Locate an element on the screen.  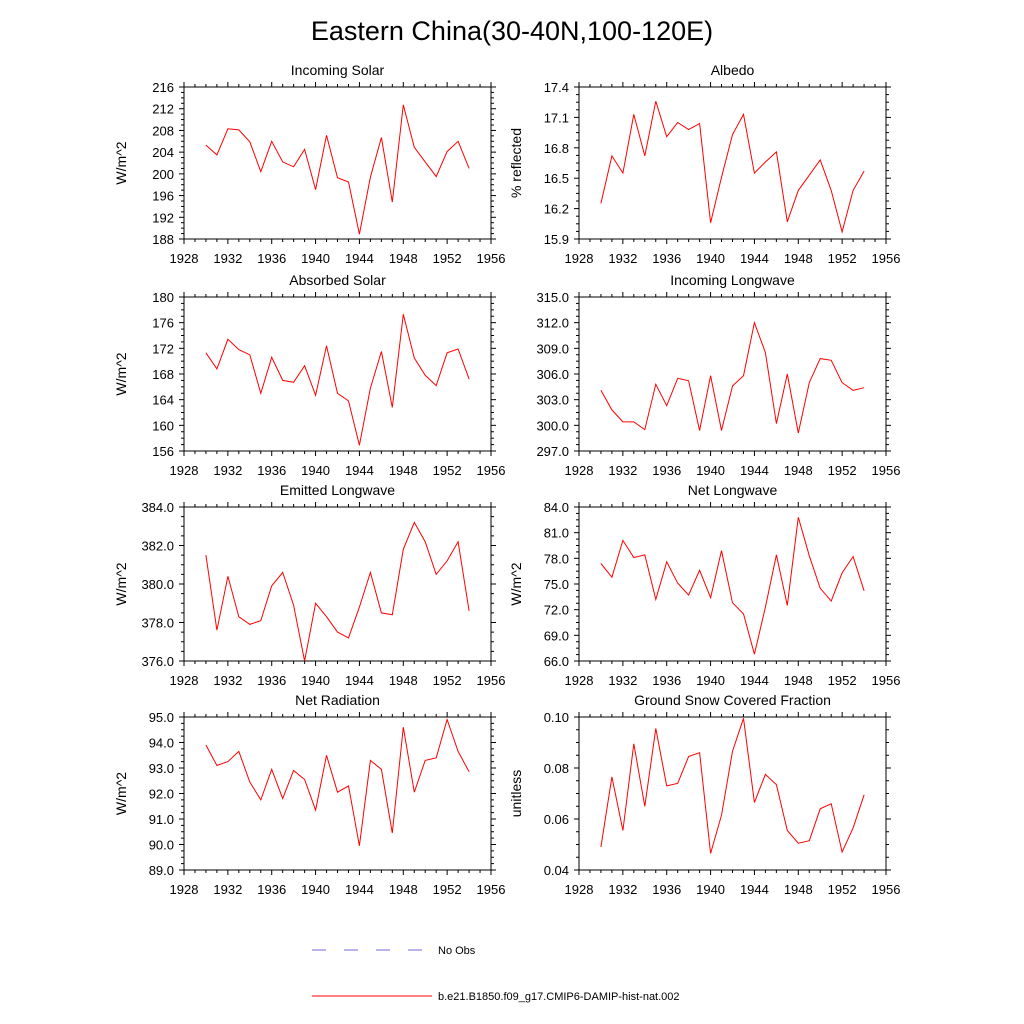
y-tick-label: 81.0 is located at coordinates (556, 533).